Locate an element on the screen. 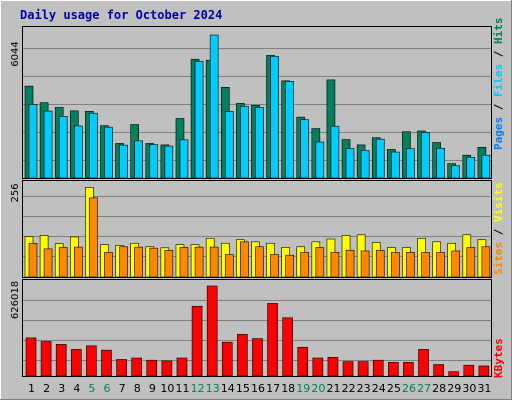  x-tick-label-2: 2 is located at coordinates (46, 388).